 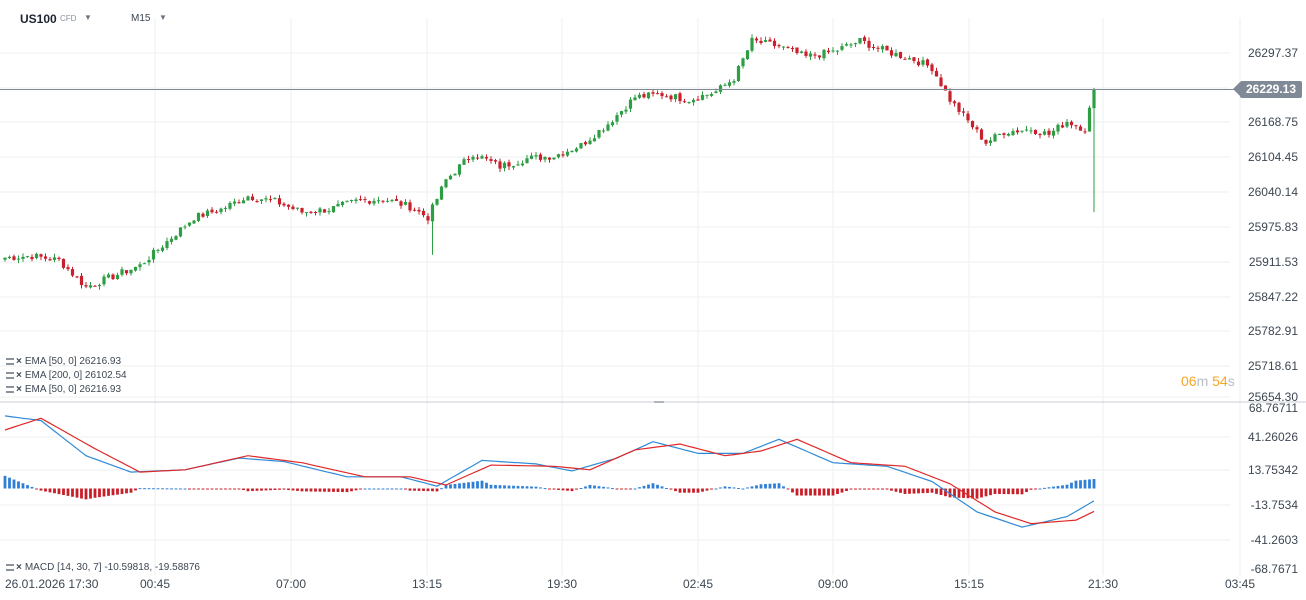 What do you see at coordinates (562, 584) in the screenshot?
I see `time-axis-label: 19:30` at bounding box center [562, 584].